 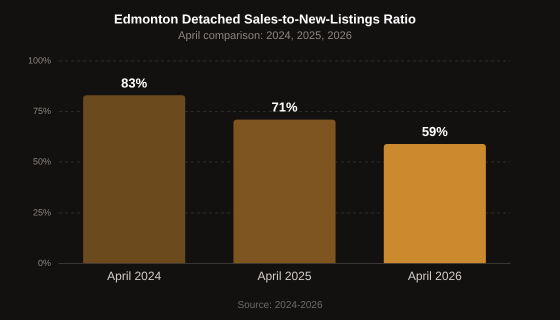 What do you see at coordinates (134, 276) in the screenshot?
I see `x-tick-label: April 2024` at bounding box center [134, 276].